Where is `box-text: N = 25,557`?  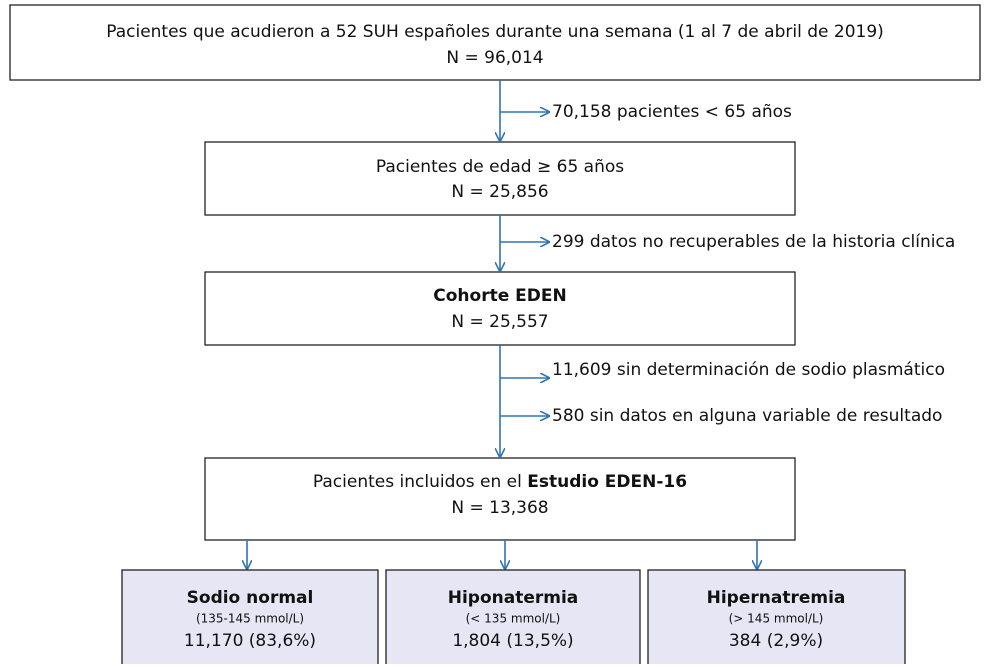
box-text: N = 25,557 is located at coordinates (499, 322).